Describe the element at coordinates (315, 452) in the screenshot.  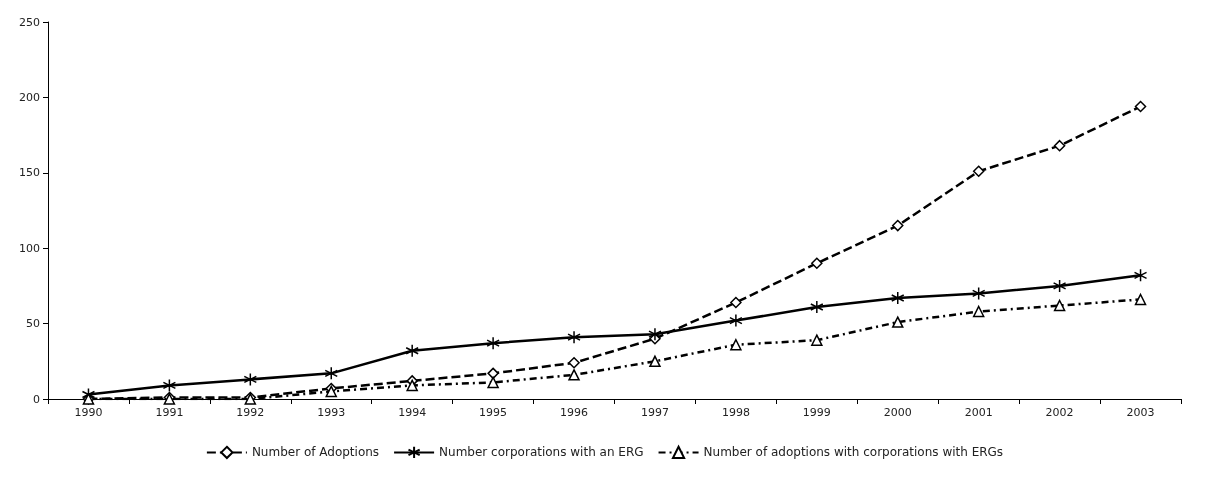
I see `legend-label: Number of Adoptions` at that location.